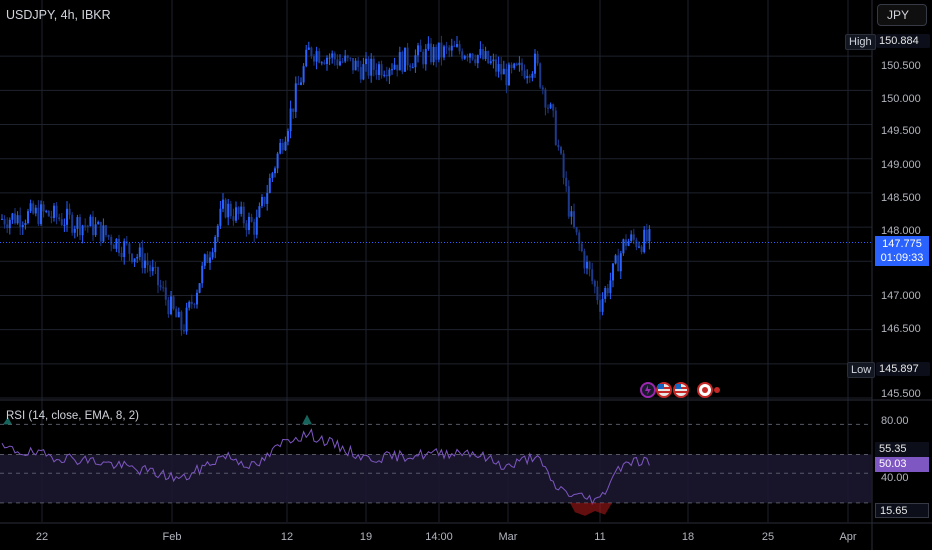 Image resolution: width=932 pixels, height=550 pixels. I want to click on rsi-upper-band-tag: 55.35, so click(902, 449).